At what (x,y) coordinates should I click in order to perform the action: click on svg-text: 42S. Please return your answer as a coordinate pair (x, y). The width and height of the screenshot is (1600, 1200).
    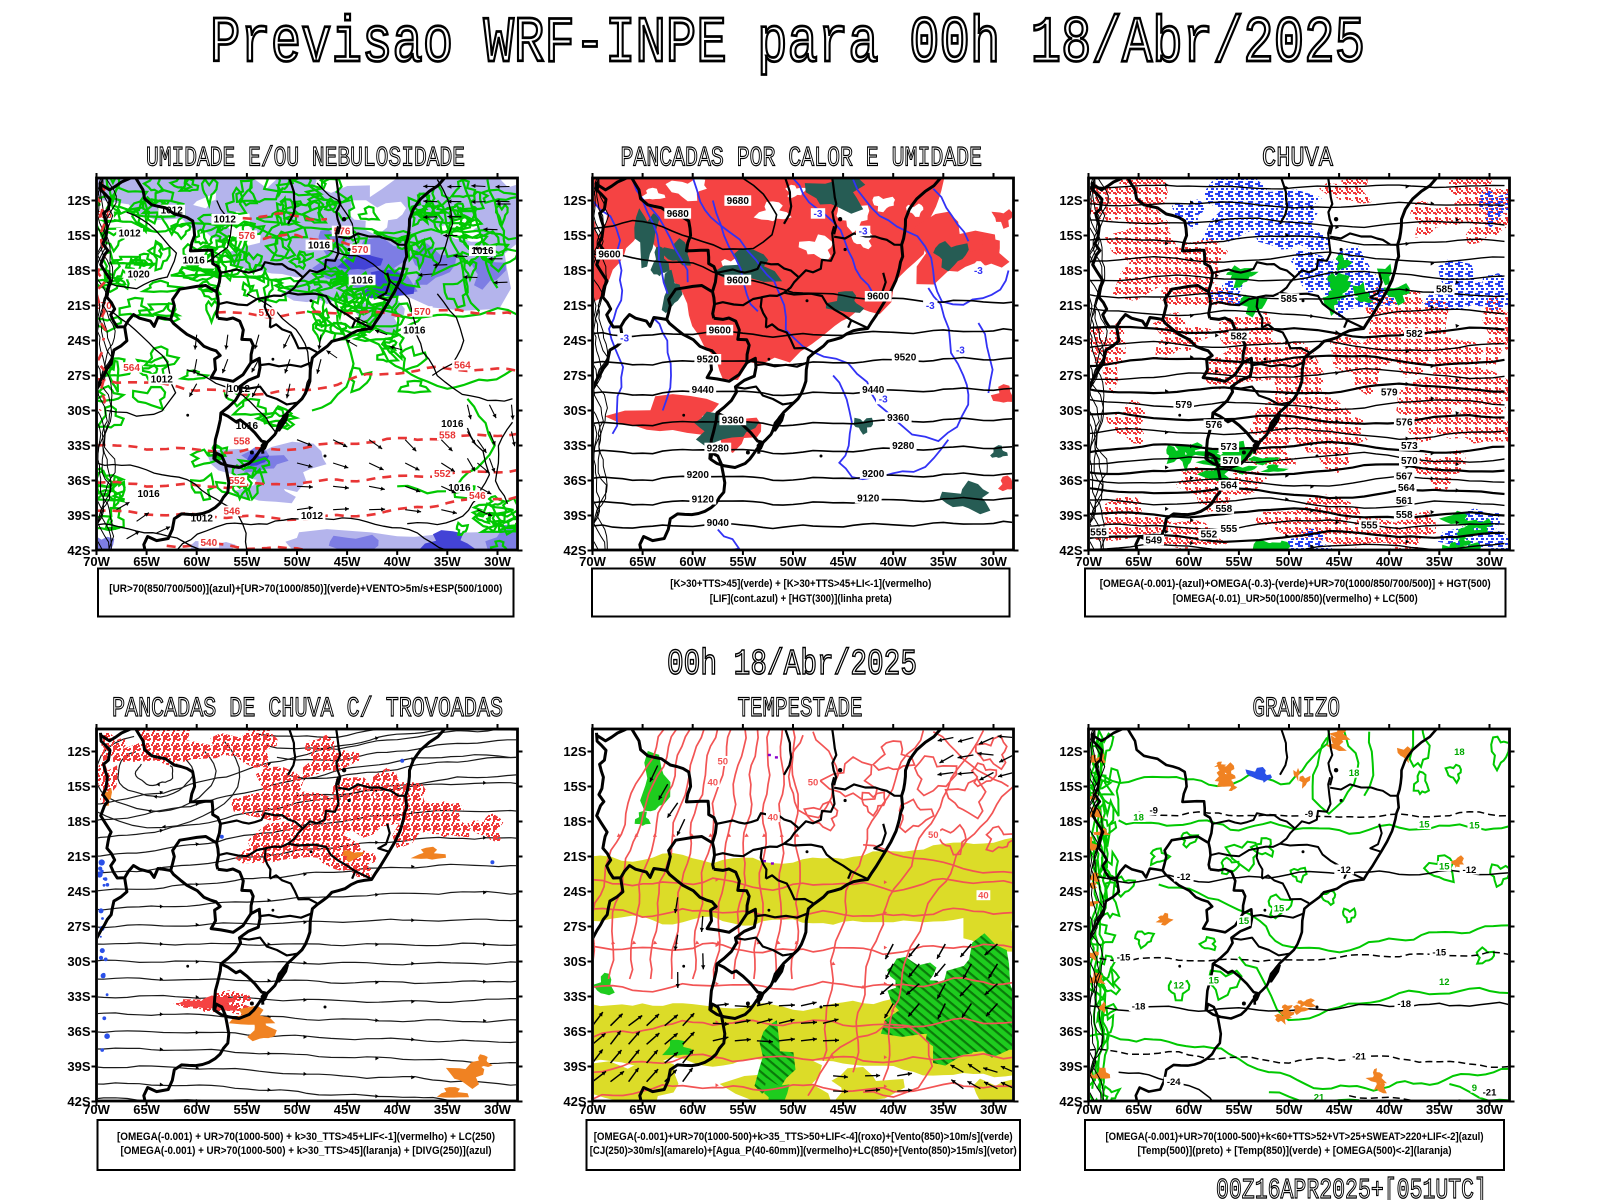
    Looking at the image, I should click on (574, 550).